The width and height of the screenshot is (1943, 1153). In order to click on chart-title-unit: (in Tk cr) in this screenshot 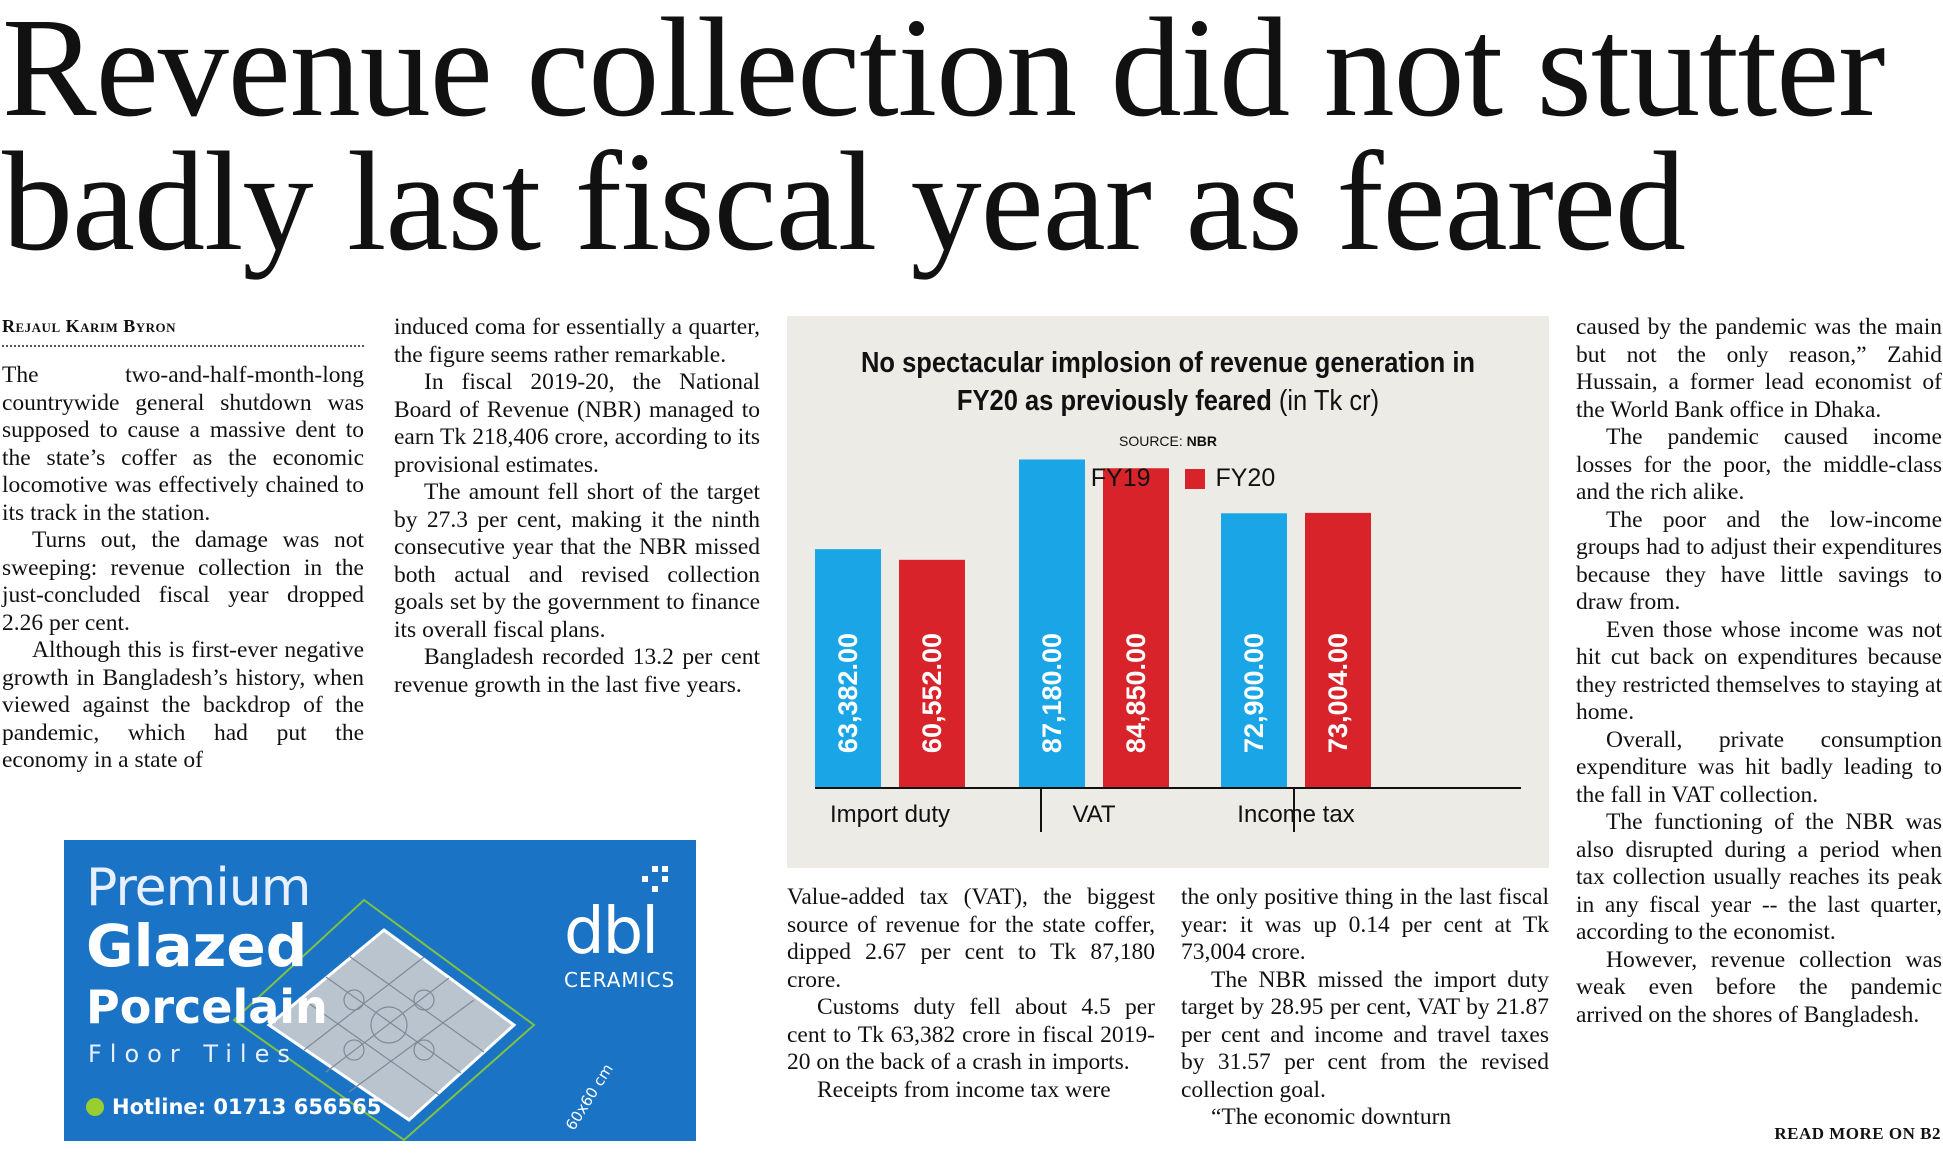, I will do `click(1329, 401)`.